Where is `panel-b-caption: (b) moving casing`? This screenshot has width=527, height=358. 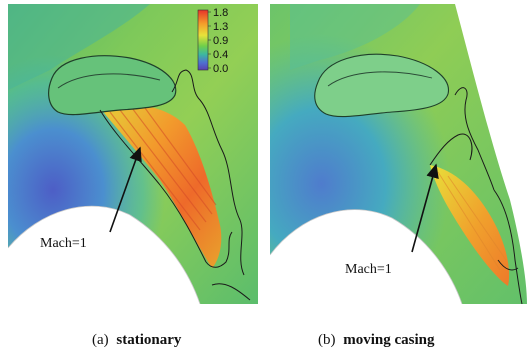 panel-b-caption: (b) moving casing is located at coordinates (376, 340).